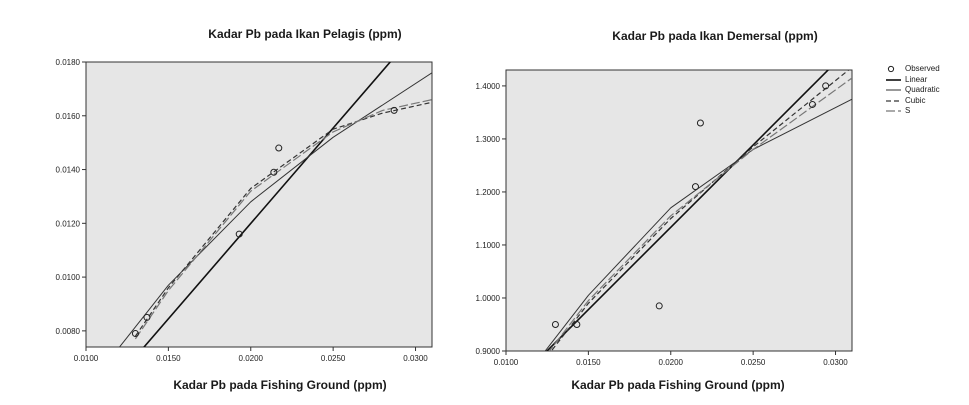  Describe the element at coordinates (333, 358) in the screenshot. I see `x-tick-label-pelagis: 0.0250` at that location.